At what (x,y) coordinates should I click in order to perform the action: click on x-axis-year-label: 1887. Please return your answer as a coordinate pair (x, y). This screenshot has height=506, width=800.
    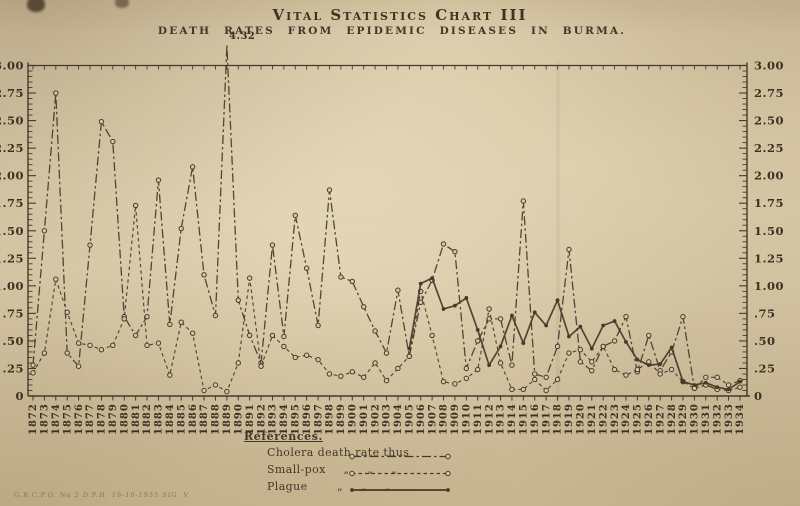
    Looking at the image, I should click on (204, 419).